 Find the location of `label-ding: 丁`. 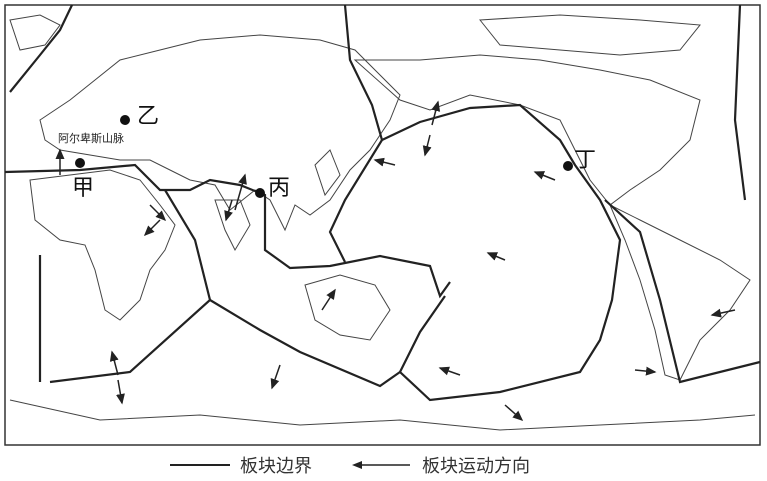

label-ding: 丁 is located at coordinates (585, 160).